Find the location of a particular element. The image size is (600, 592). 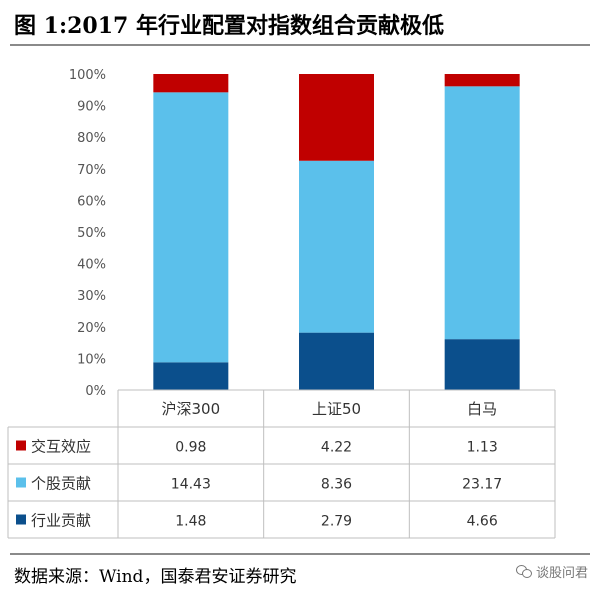

category-label: 上证50 is located at coordinates (336, 409).